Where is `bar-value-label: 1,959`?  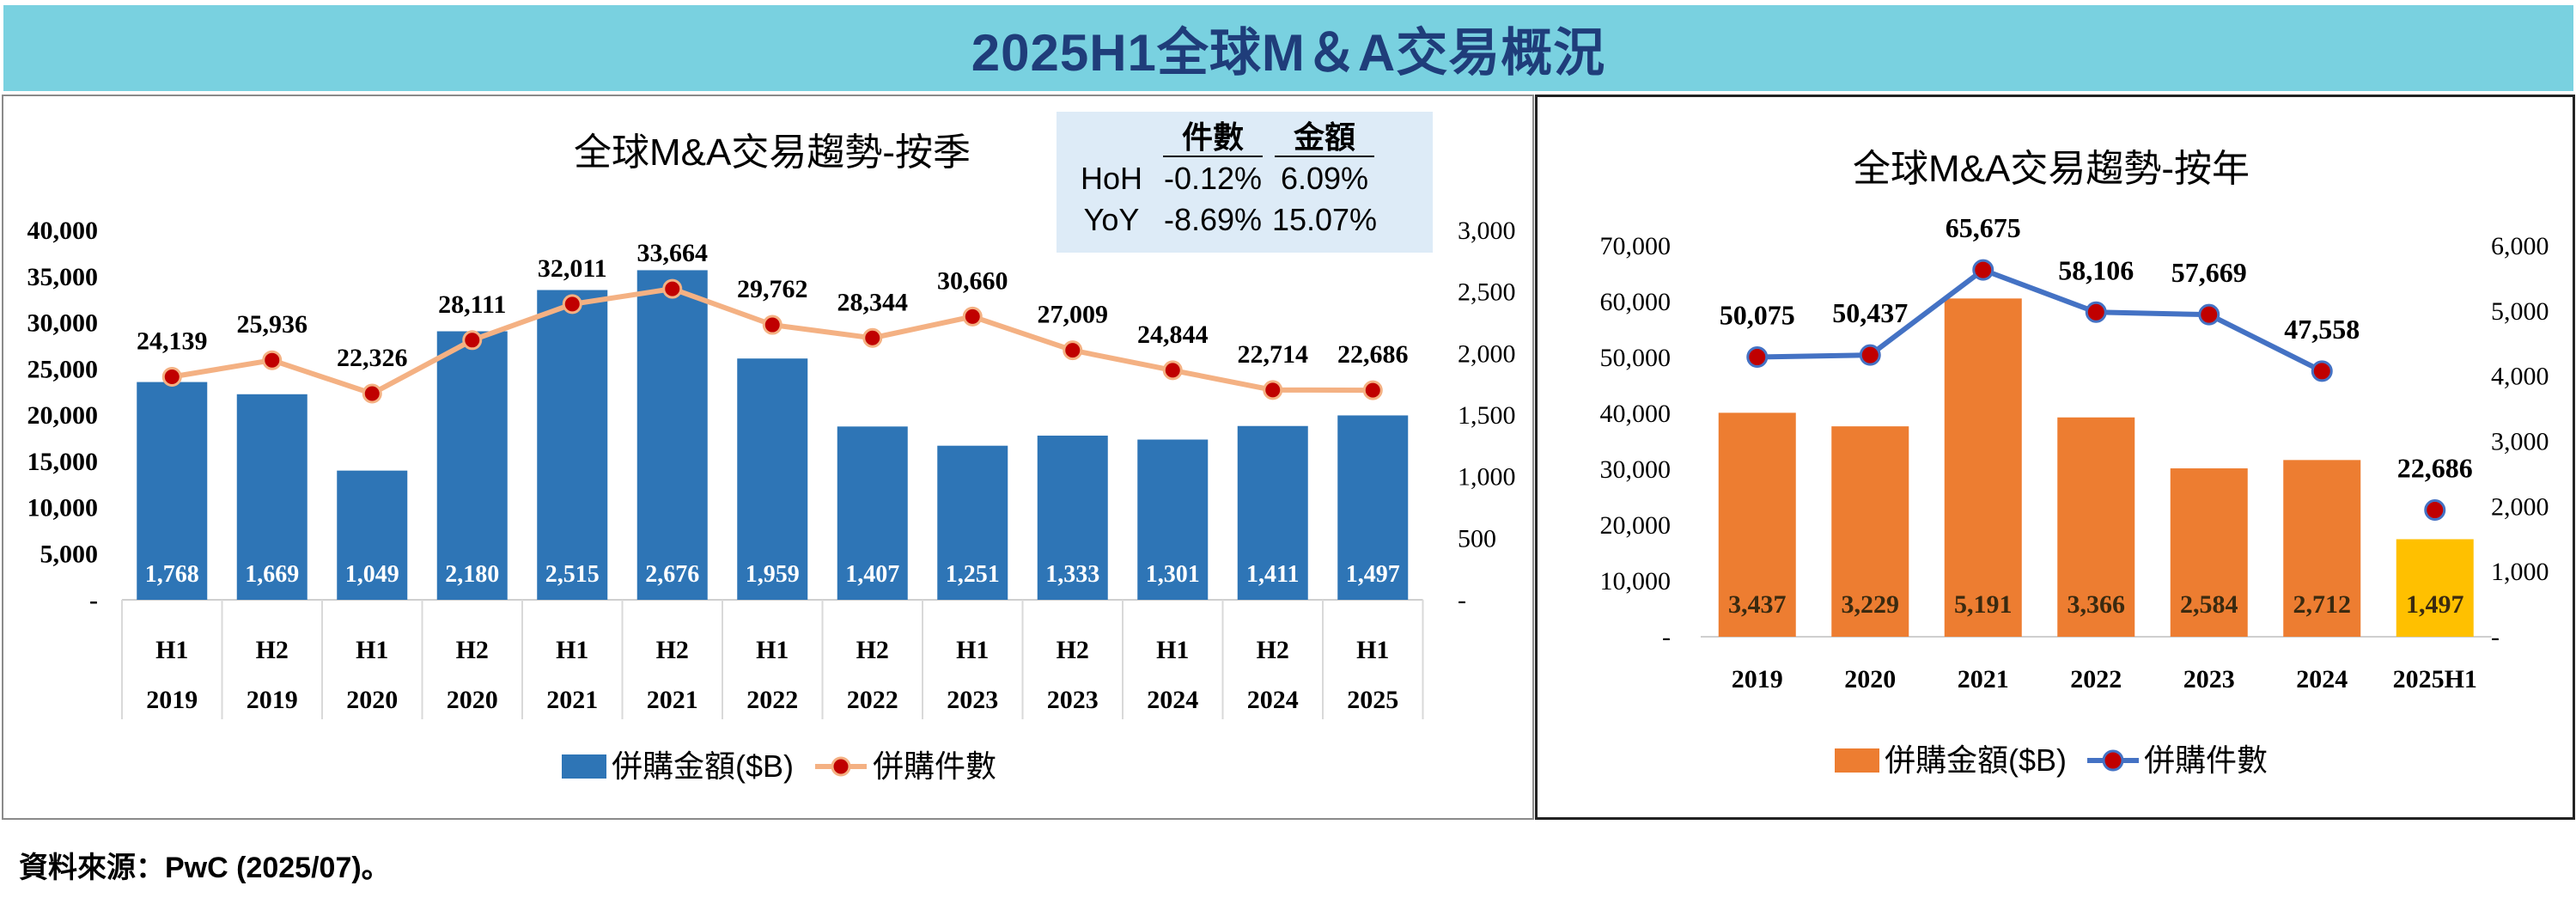
bar-value-label: 1,959 is located at coordinates (773, 574).